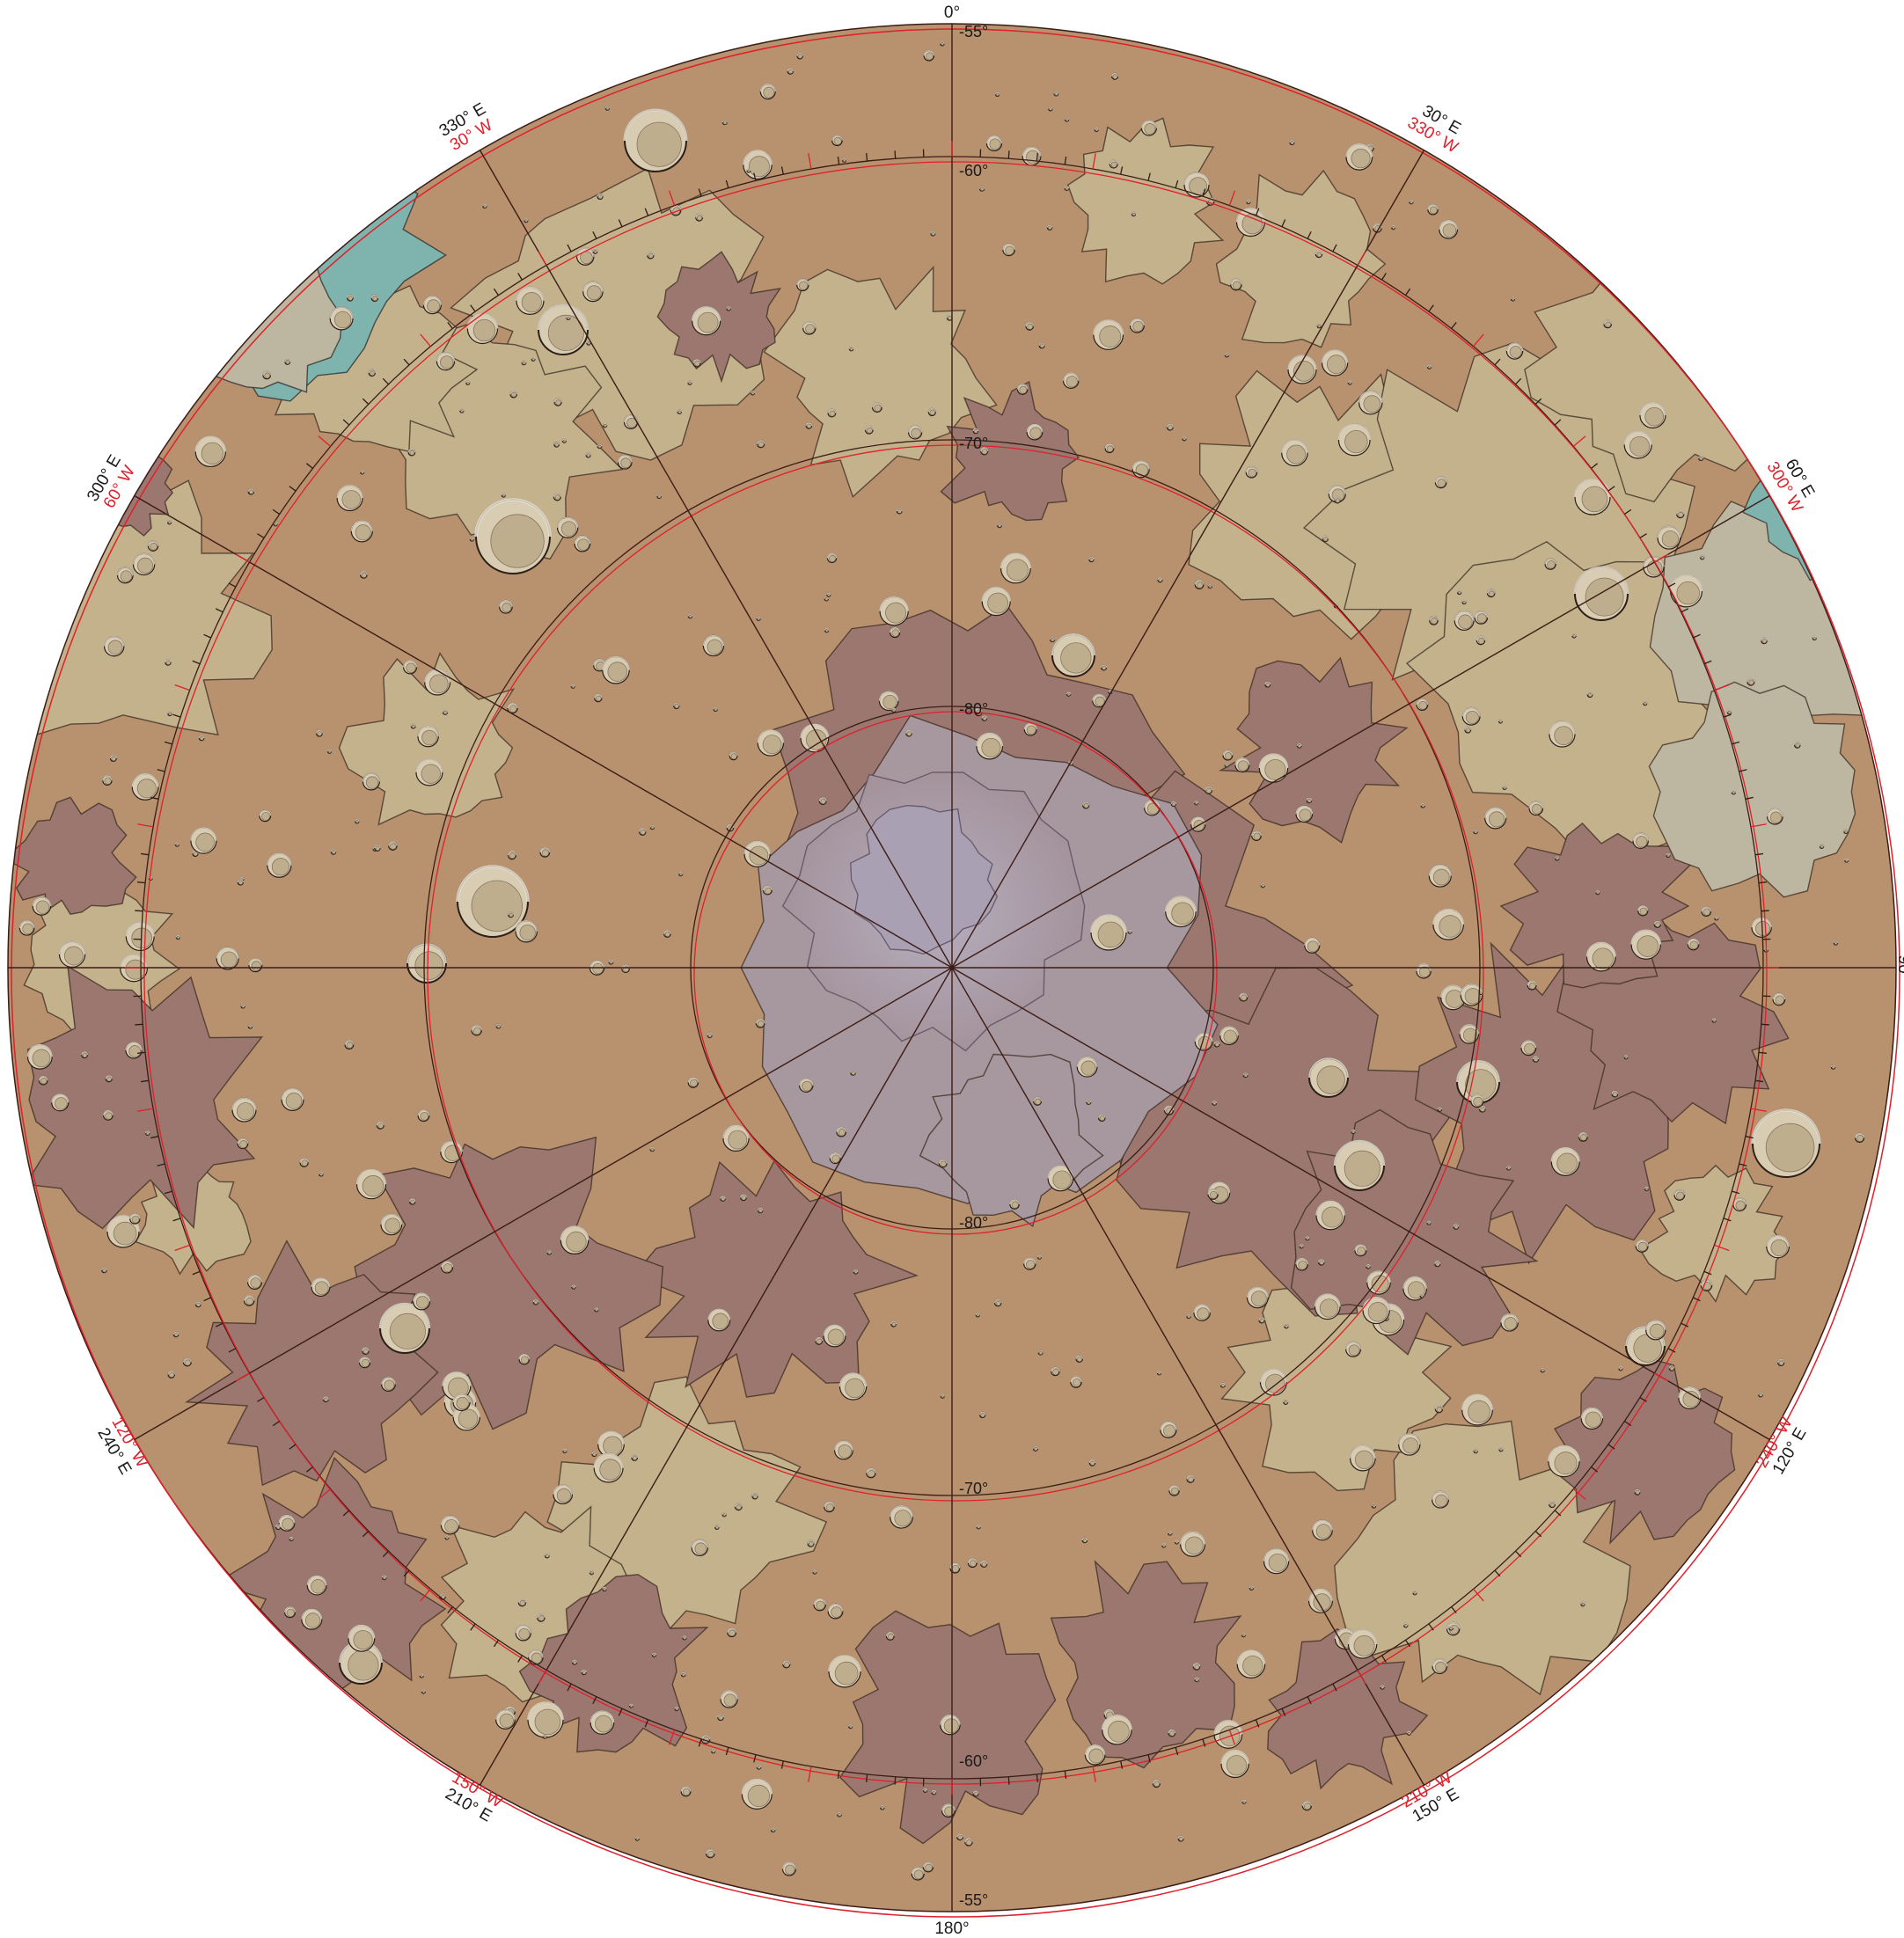  I want to click on lat-label-bottom-60: -60°, so click(973, 1761).